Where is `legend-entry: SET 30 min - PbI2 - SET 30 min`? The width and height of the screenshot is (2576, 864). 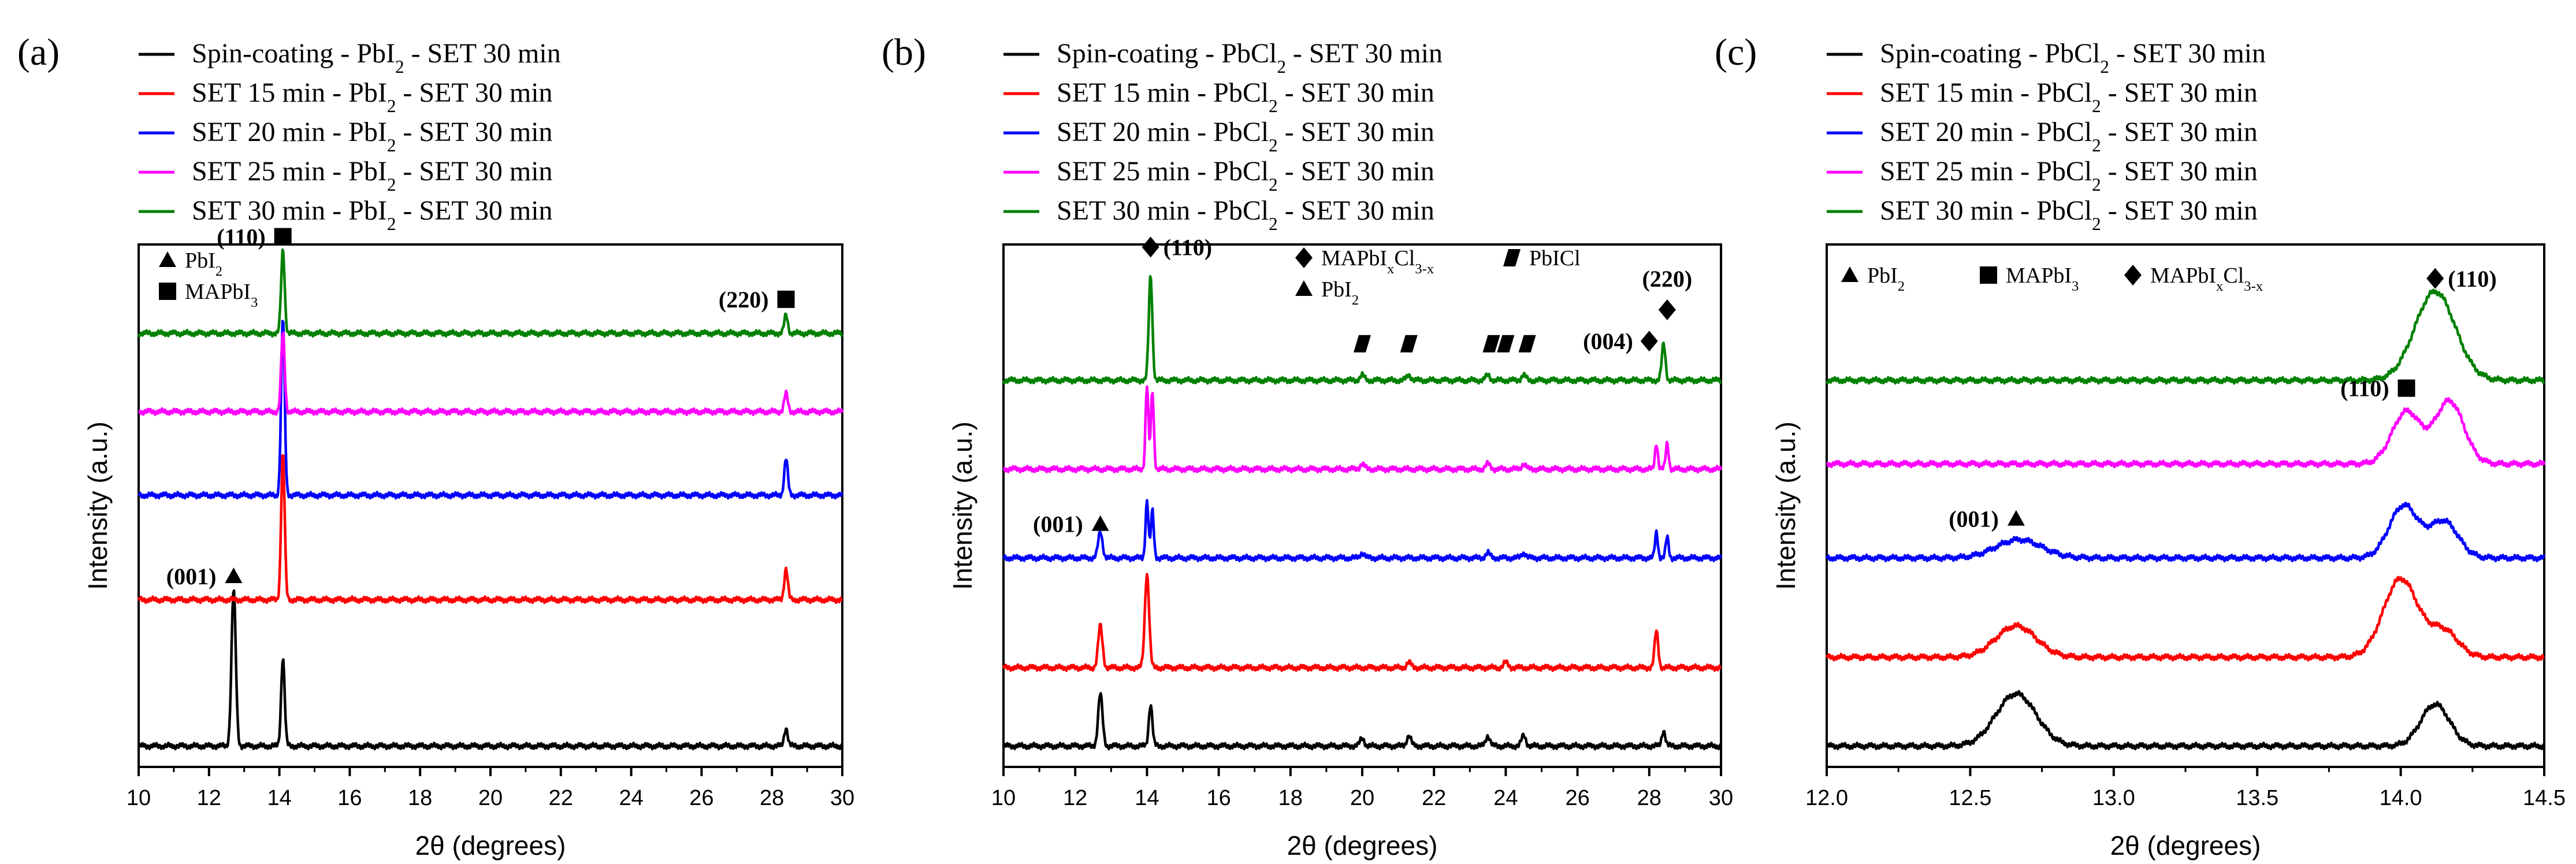
legend-entry: SET 30 min - PbI2 - SET 30 min is located at coordinates (372, 215).